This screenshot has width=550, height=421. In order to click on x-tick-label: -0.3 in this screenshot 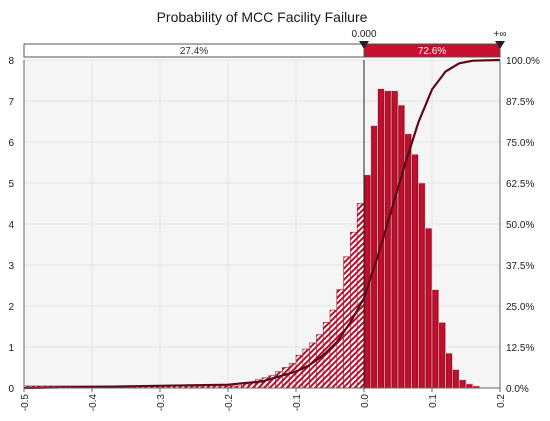, I will do `click(161, 403)`.